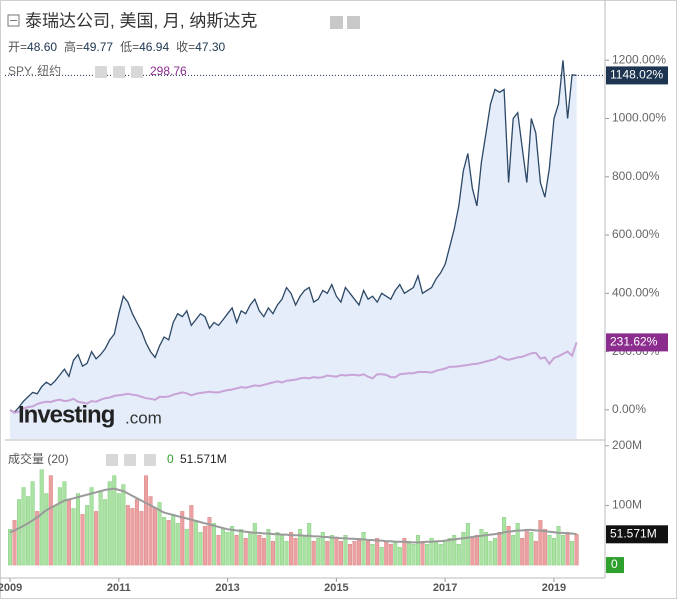  What do you see at coordinates (353, 22) in the screenshot?
I see `gear-icon` at bounding box center [353, 22].